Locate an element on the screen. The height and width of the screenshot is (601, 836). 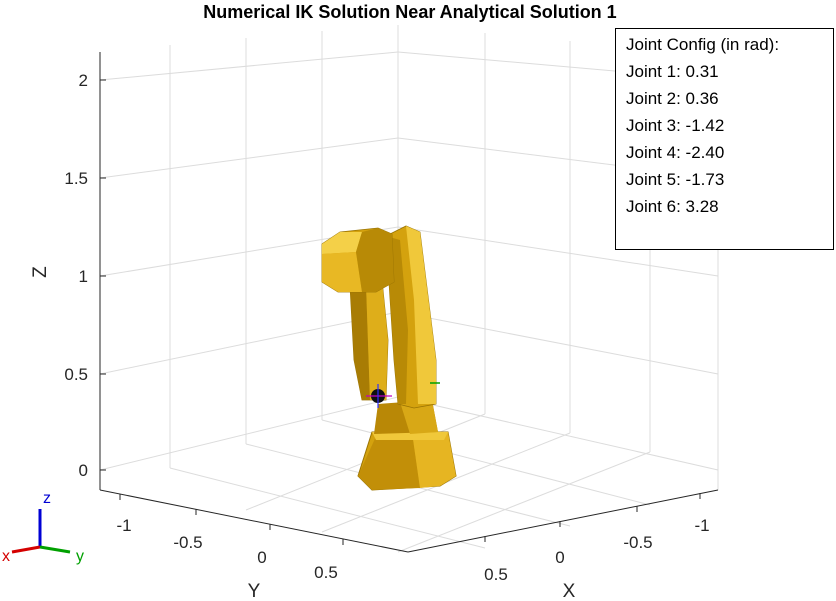
z-tick-label: 0 is located at coordinates (83, 470).